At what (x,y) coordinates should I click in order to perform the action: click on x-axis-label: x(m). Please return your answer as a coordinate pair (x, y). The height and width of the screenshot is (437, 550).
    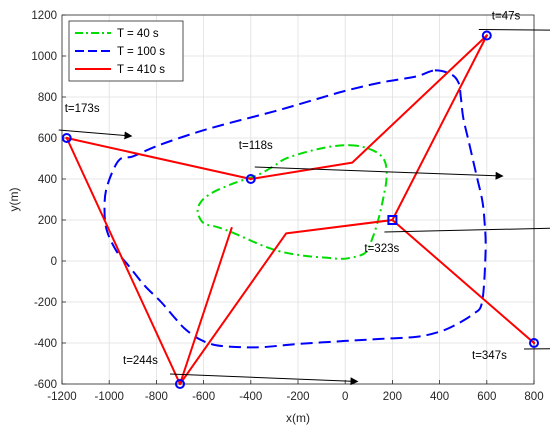
    Looking at the image, I should click on (298, 418).